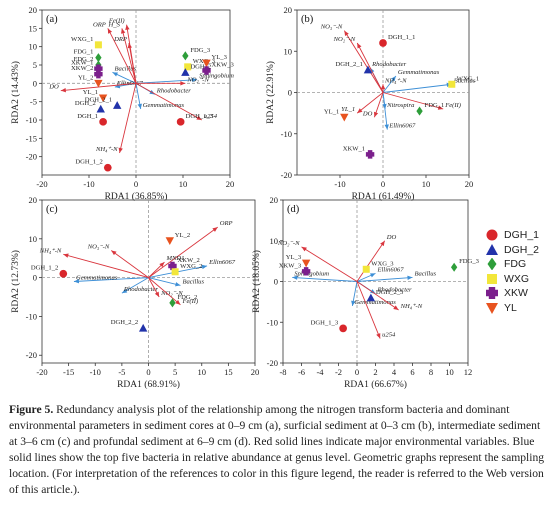  Describe the element at coordinates (307, 19) in the screenshot. I see `panel-label: (b)` at that location.